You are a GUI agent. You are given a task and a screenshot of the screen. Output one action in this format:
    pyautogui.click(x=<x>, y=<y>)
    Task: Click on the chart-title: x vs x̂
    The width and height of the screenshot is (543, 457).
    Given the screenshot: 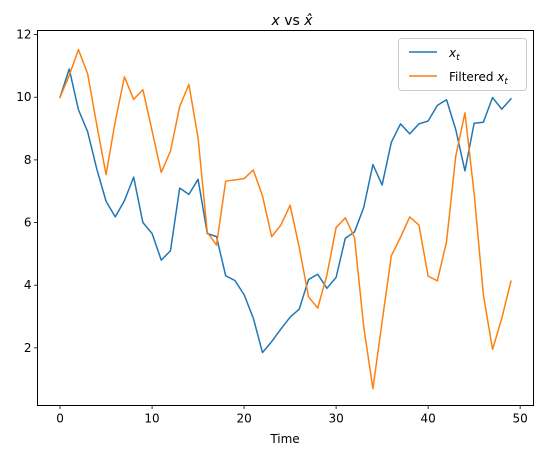 What is the action you would take?
    pyautogui.click(x=291, y=21)
    